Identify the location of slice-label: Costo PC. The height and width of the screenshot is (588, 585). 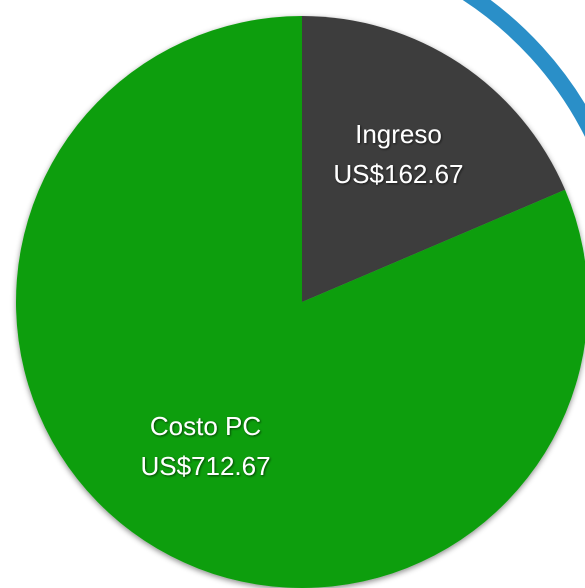
(205, 426).